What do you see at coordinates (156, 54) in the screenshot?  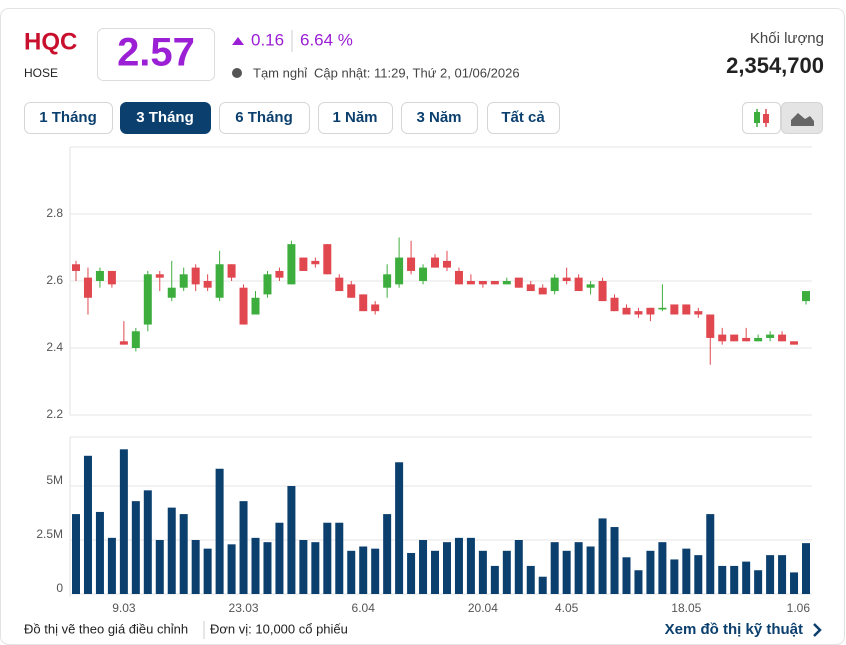 I see `price-box` at bounding box center [156, 54].